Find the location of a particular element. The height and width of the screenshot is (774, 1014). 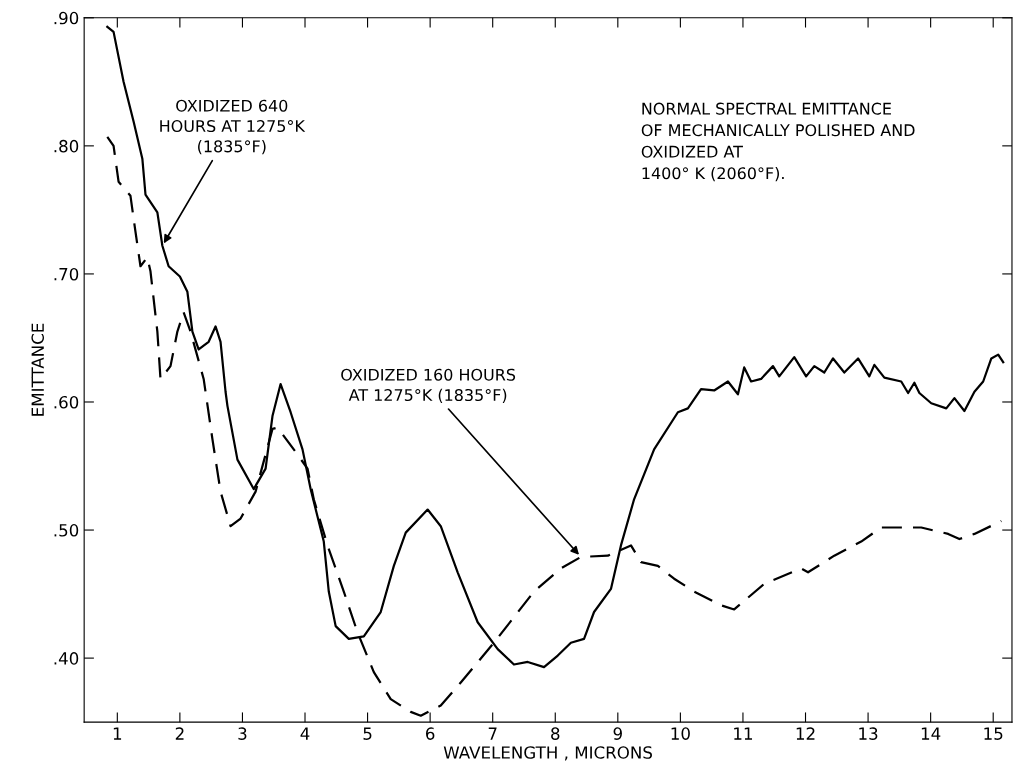

text: NORMAL SPECTRAL EMITTANCE OF MECHANICALLY POLISHED AND OXIDIZED AT 1400° K (2060°F). is located at coordinates (778, 142).